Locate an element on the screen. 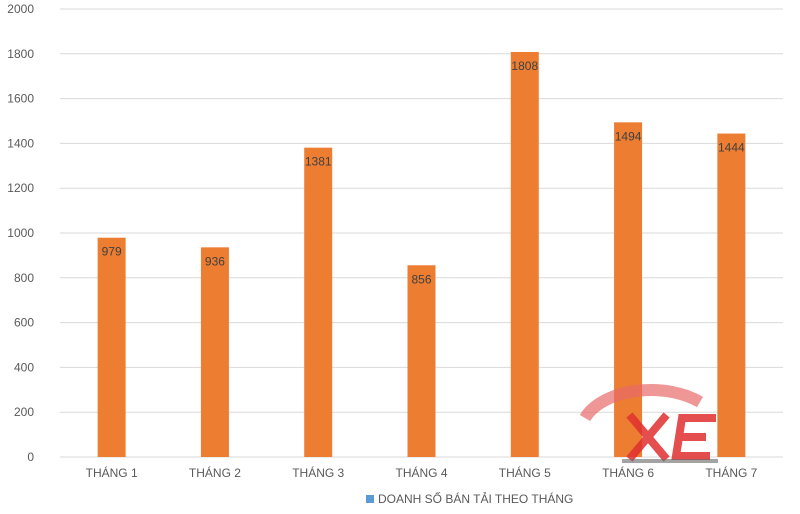 The width and height of the screenshot is (800, 514). data-label: 1381 is located at coordinates (318, 162).